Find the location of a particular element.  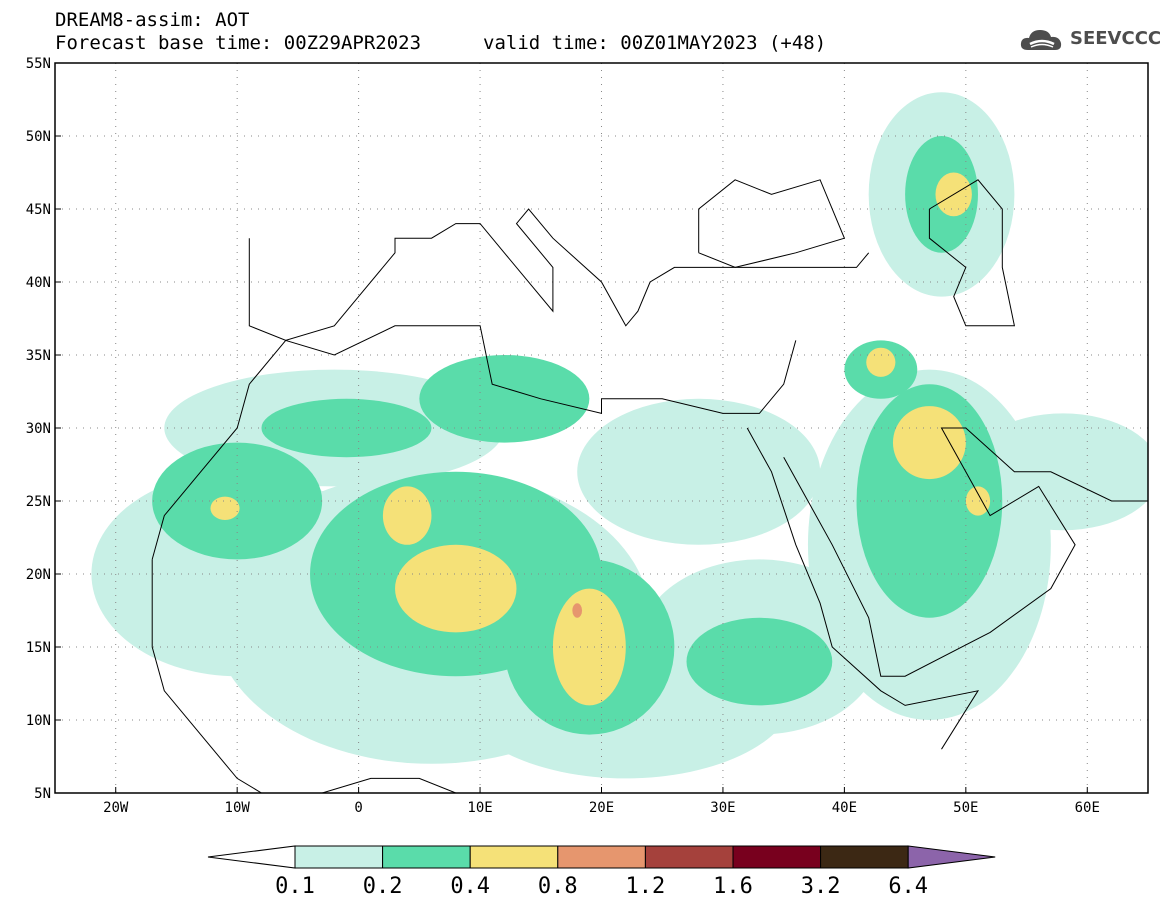

colorbar-arrow-low is located at coordinates (251, 857).